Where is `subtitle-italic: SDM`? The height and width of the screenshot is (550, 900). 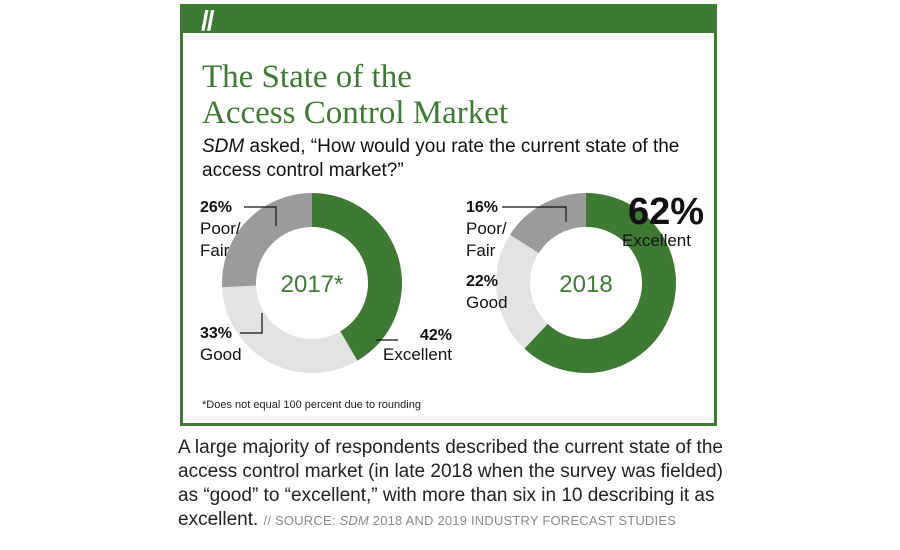
subtitle-italic: SDM is located at coordinates (223, 146).